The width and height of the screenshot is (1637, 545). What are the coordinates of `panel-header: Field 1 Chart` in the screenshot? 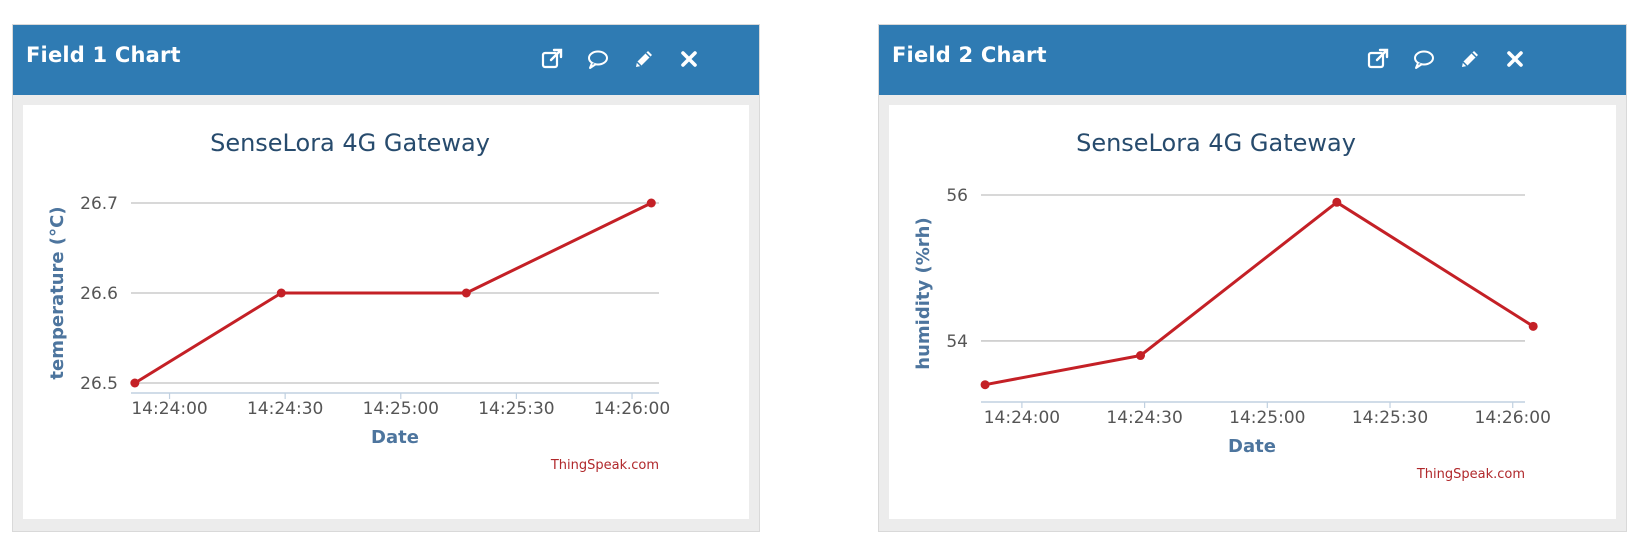 It's located at (386, 60).